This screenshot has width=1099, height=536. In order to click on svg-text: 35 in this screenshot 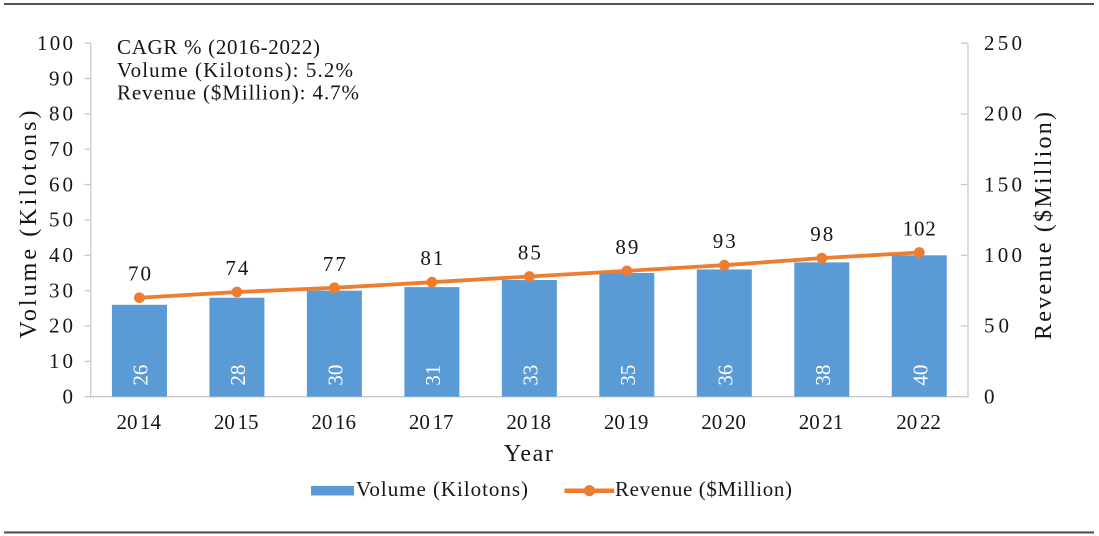, I will do `click(628, 375)`.